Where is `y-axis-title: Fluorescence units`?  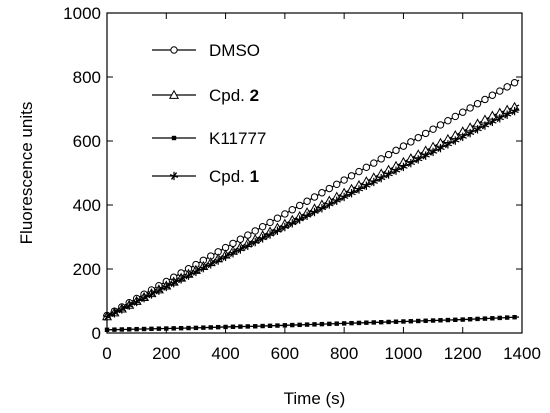
y-axis-title: Fluorescence units is located at coordinates (26, 173).